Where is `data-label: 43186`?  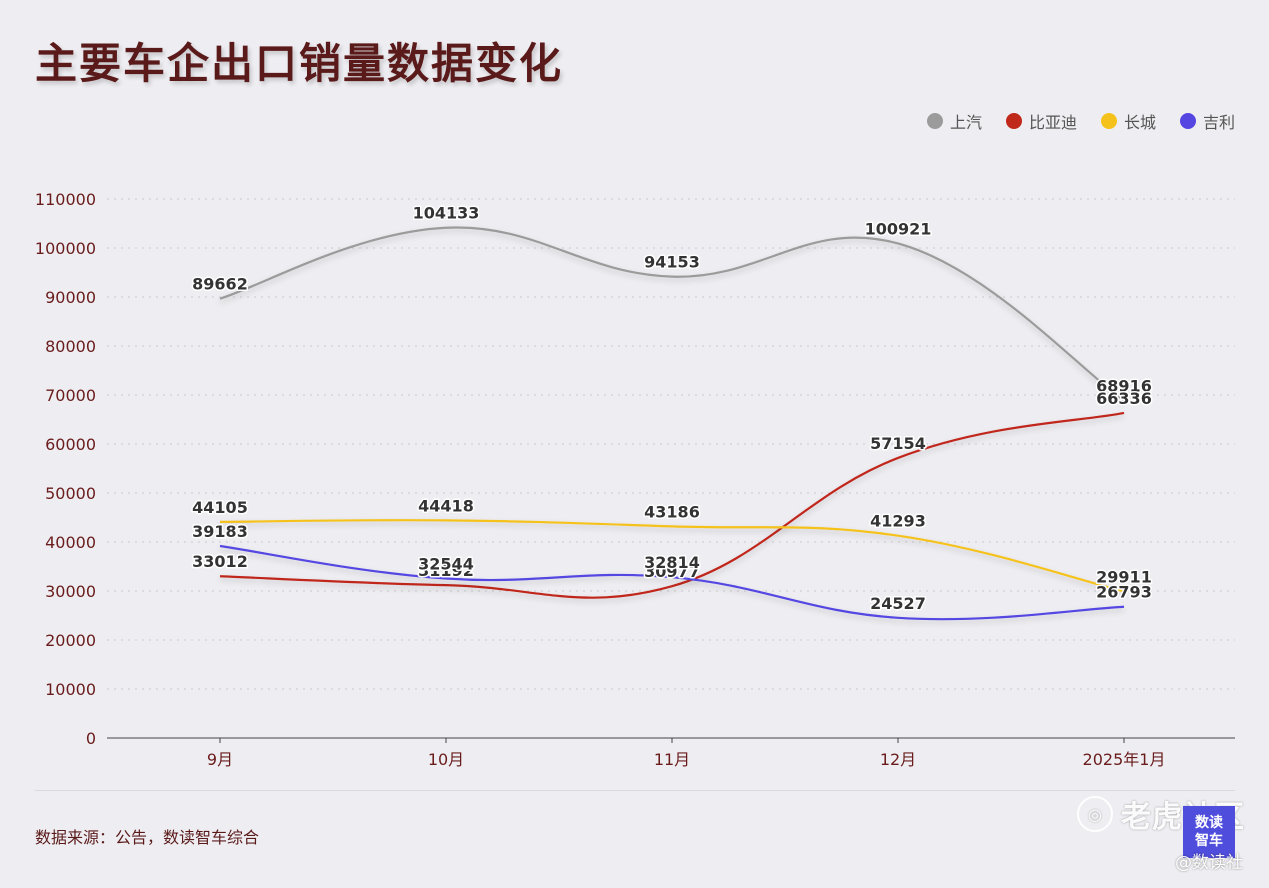 data-label: 43186 is located at coordinates (672, 511).